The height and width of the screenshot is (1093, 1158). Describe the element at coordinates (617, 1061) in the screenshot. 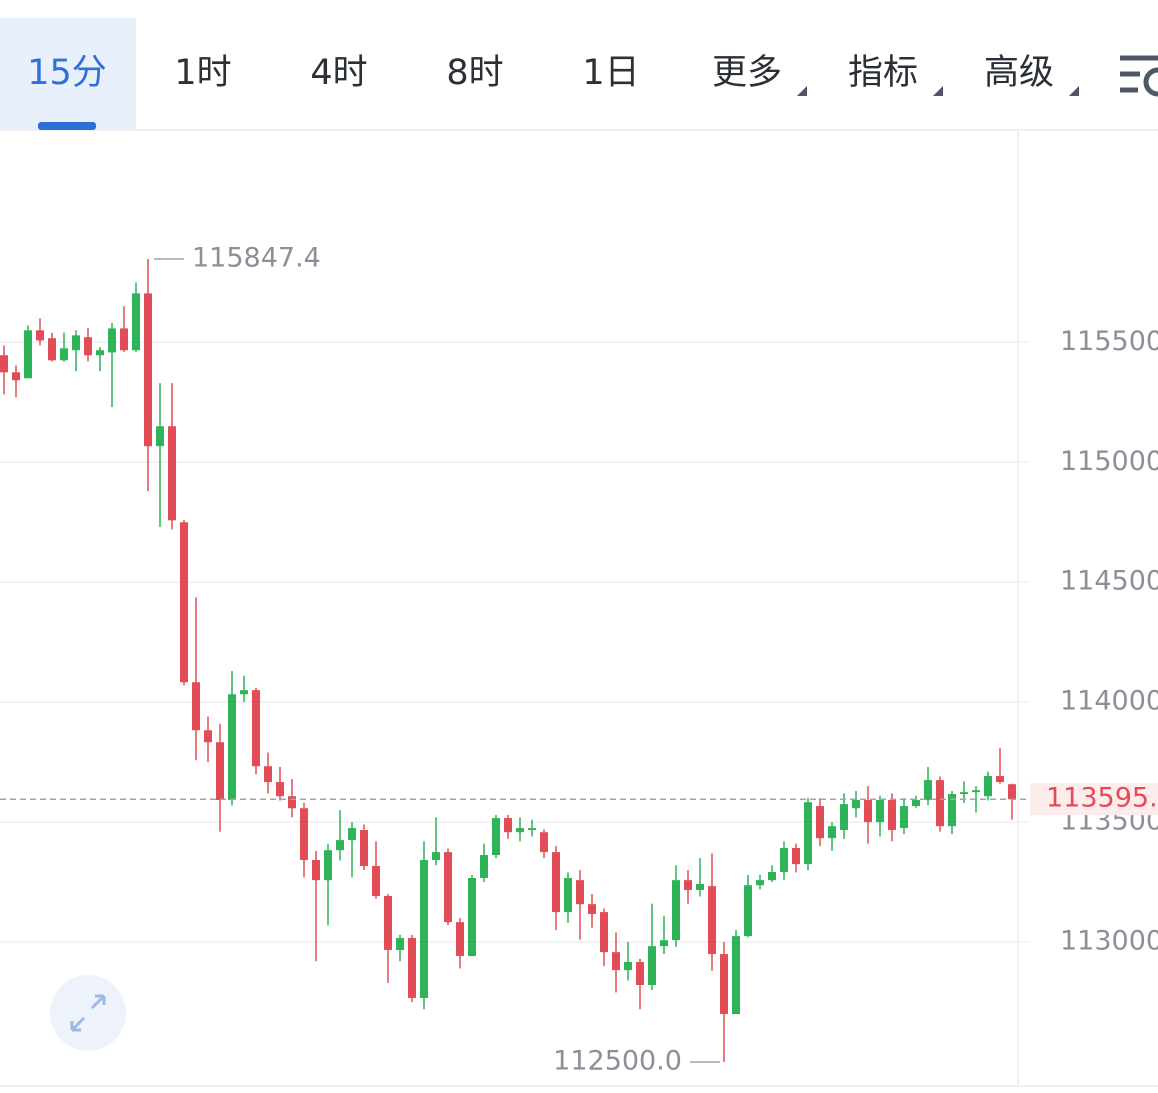

I see `annotation-label: 112500.0` at that location.